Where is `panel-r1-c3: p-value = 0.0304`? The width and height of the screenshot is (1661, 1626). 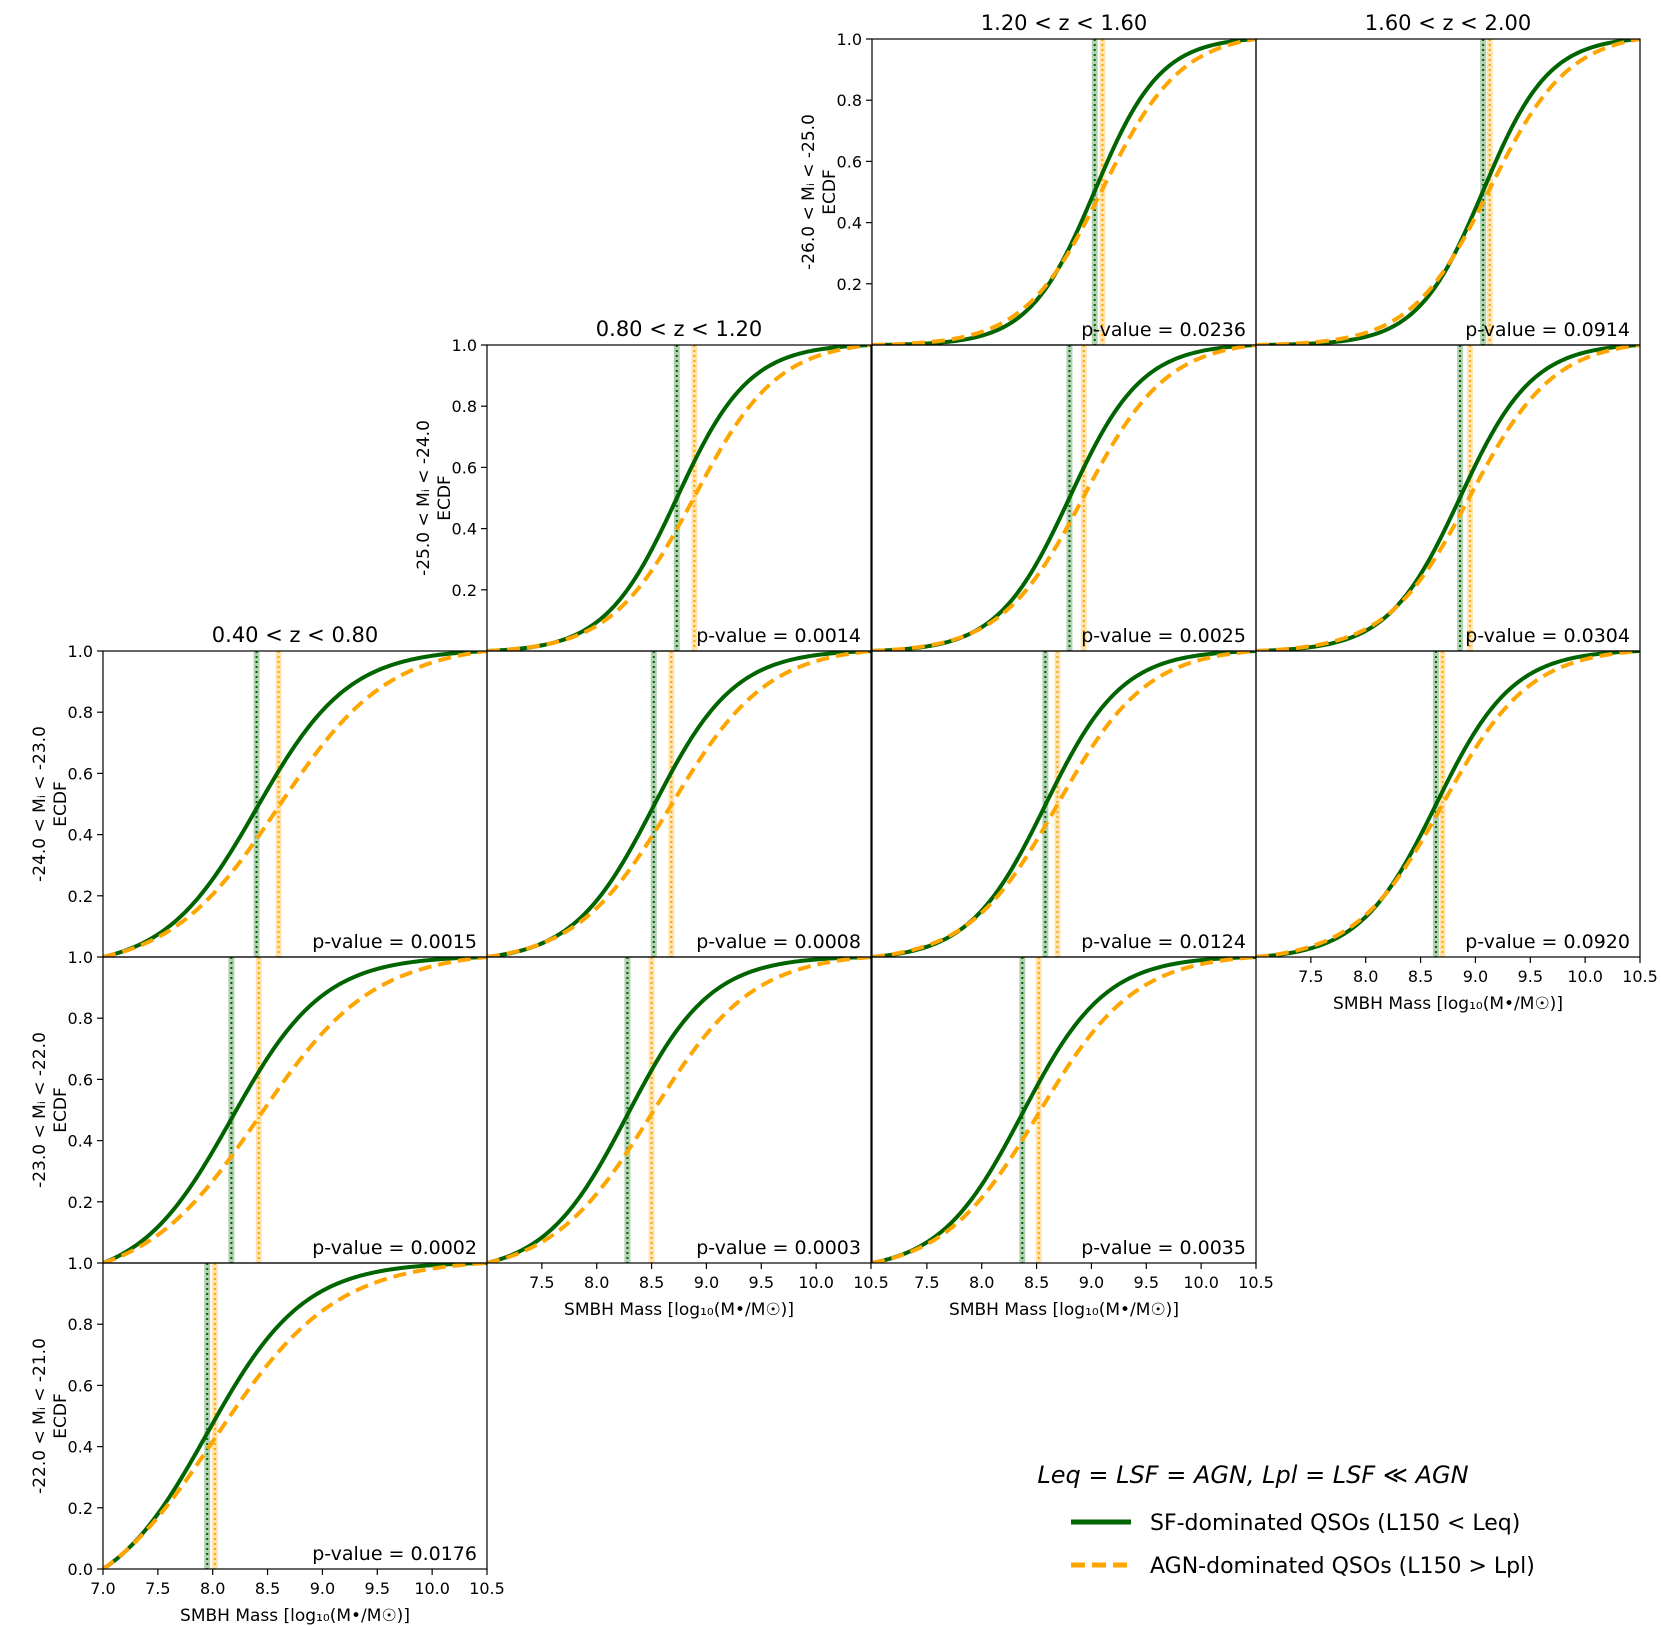 panel-r1-c3: p-value = 0.0304 is located at coordinates (1448, 498).